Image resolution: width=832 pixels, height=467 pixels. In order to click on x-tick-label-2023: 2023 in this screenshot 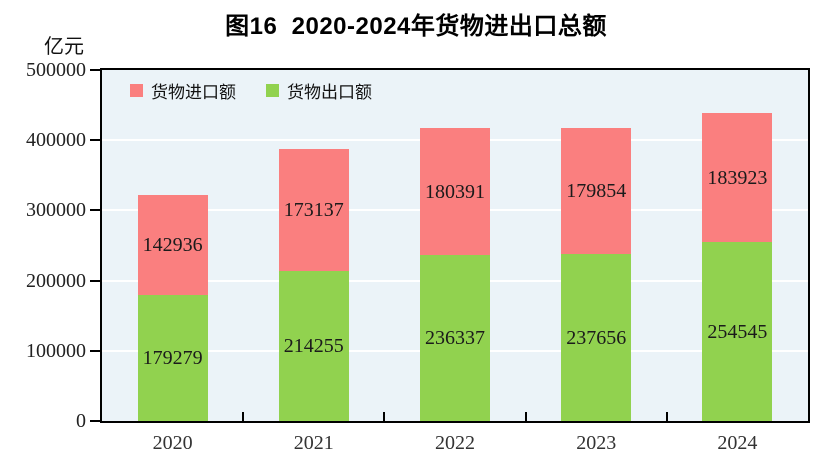, I will do `click(596, 443)`.